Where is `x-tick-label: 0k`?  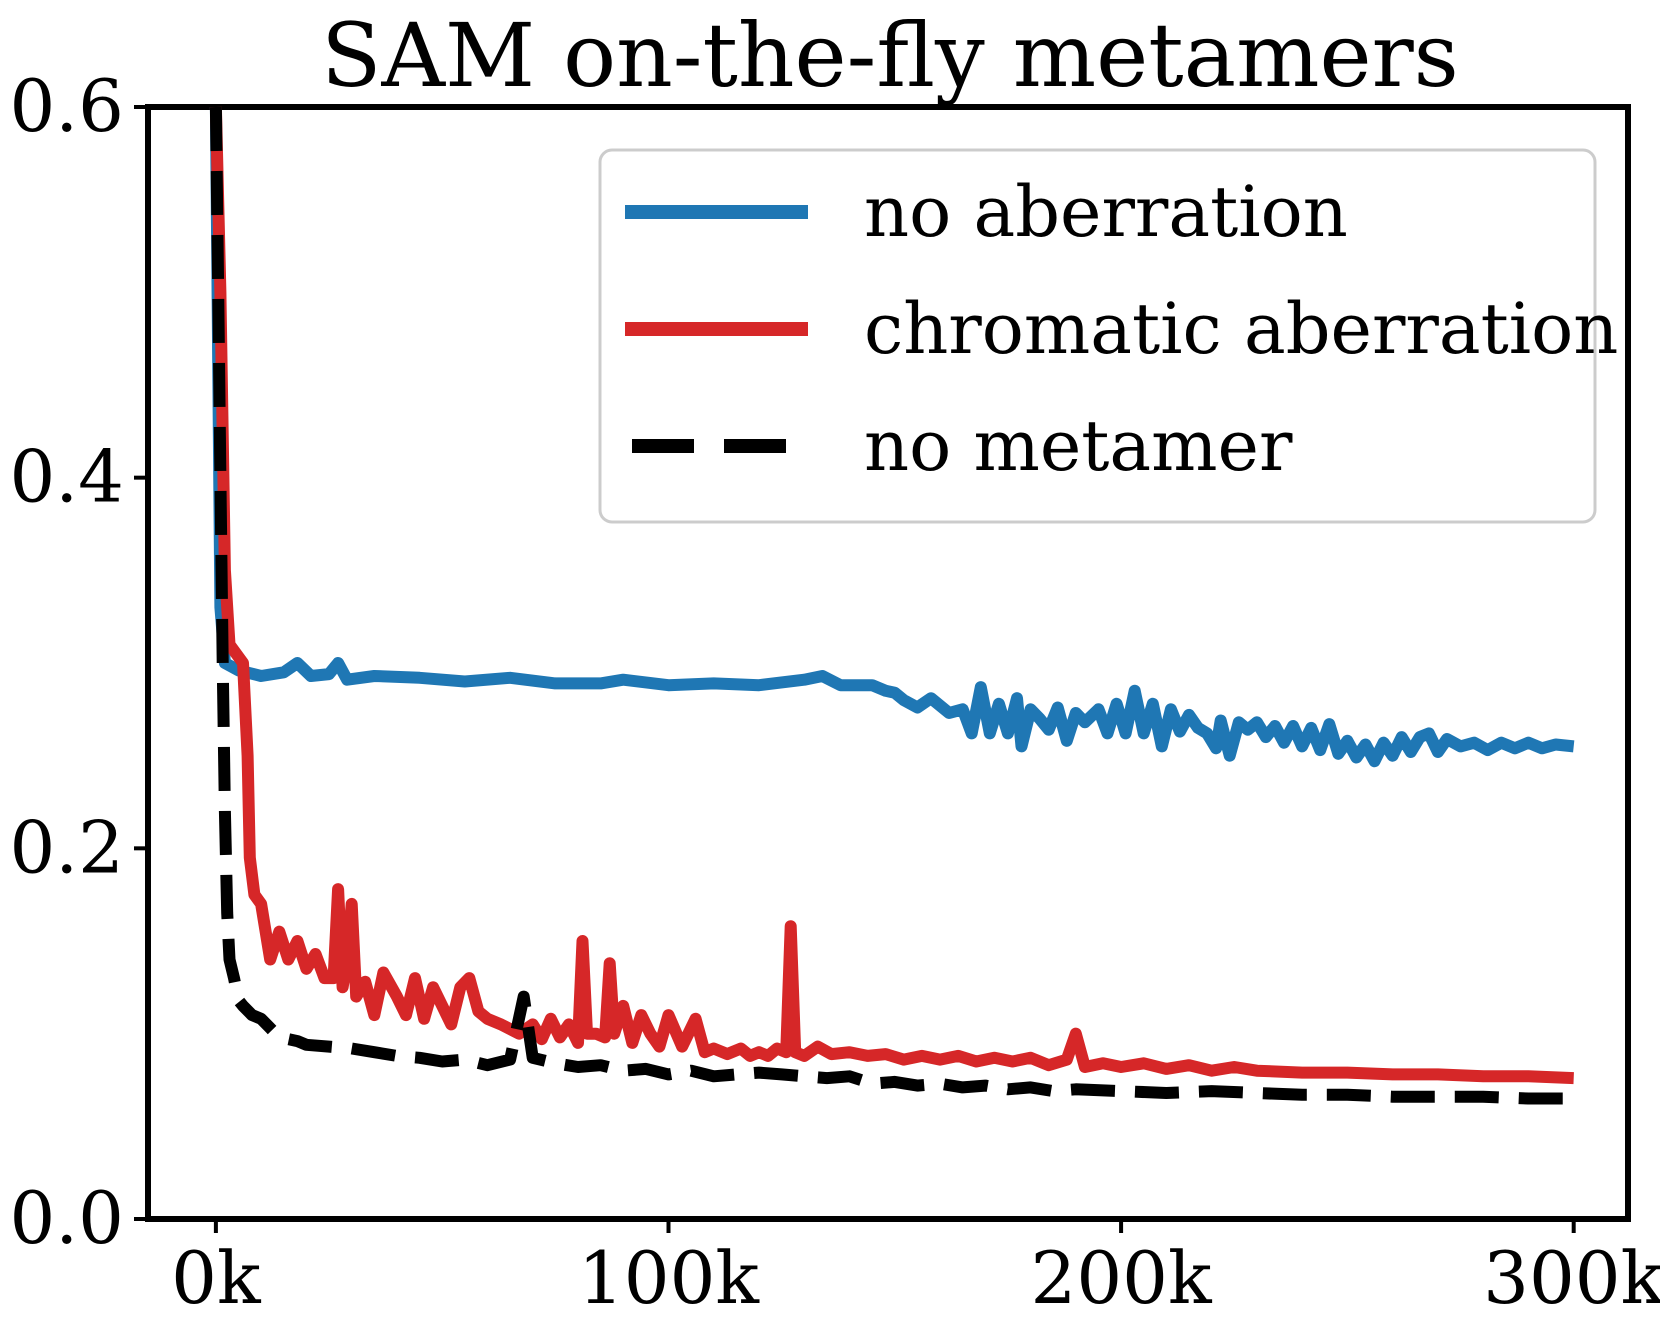 x-tick-label: 0k is located at coordinates (216, 1278).